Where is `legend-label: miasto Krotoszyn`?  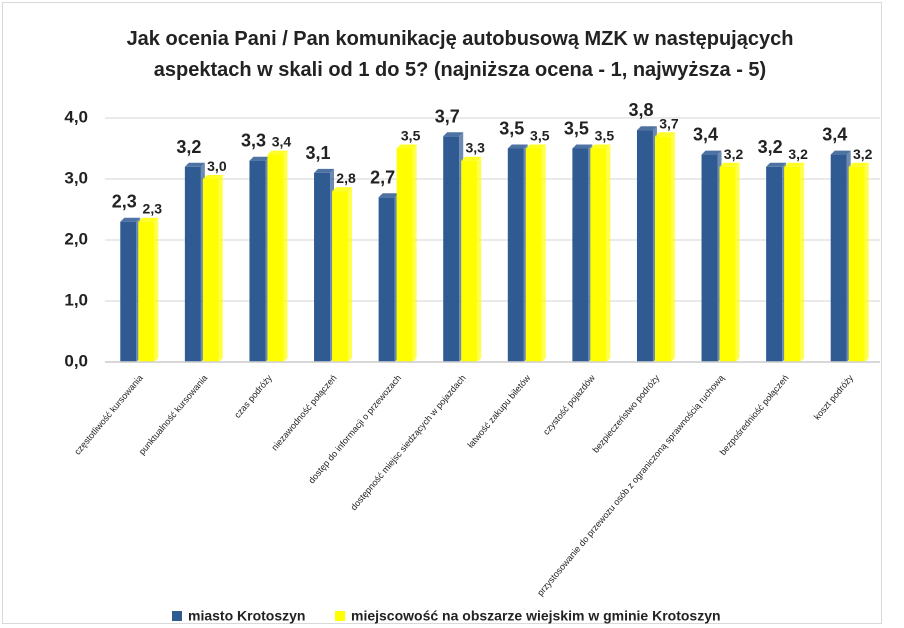 legend-label: miasto Krotoszyn is located at coordinates (246, 616).